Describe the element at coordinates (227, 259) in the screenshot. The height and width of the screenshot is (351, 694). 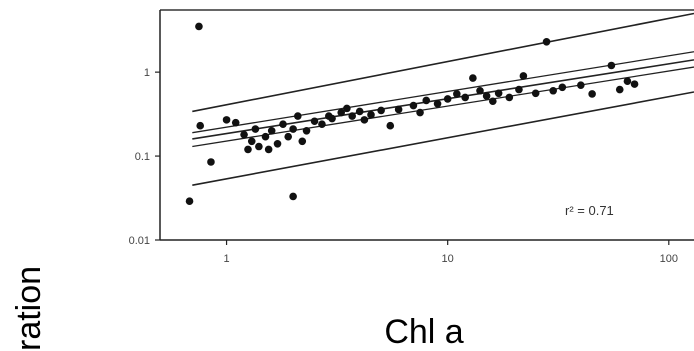
I see `x-tick-label: 1` at that location.